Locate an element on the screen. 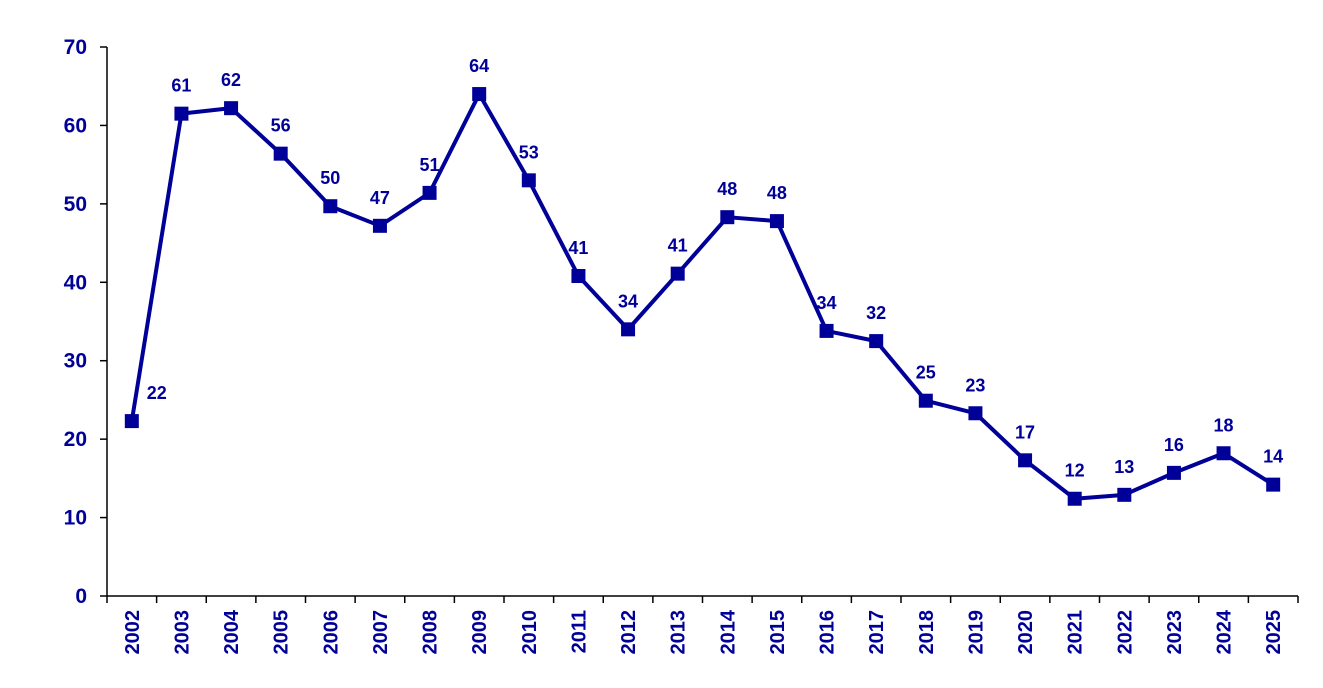 This screenshot has width=1323, height=688. x-tick-label: 2016 is located at coordinates (828, 632).